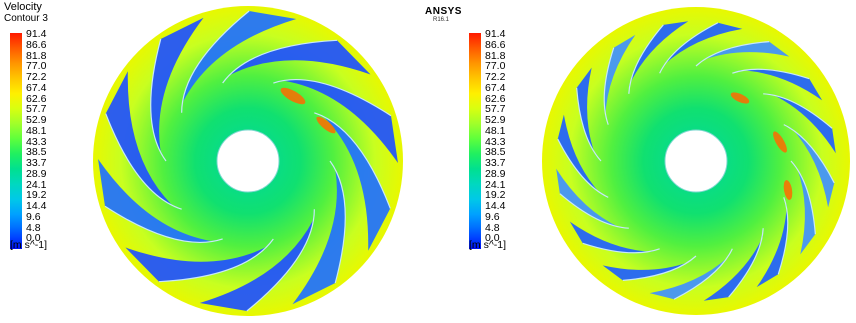 The height and width of the screenshot is (323, 856). I want to click on variable-name: Velocity, so click(23, 7).